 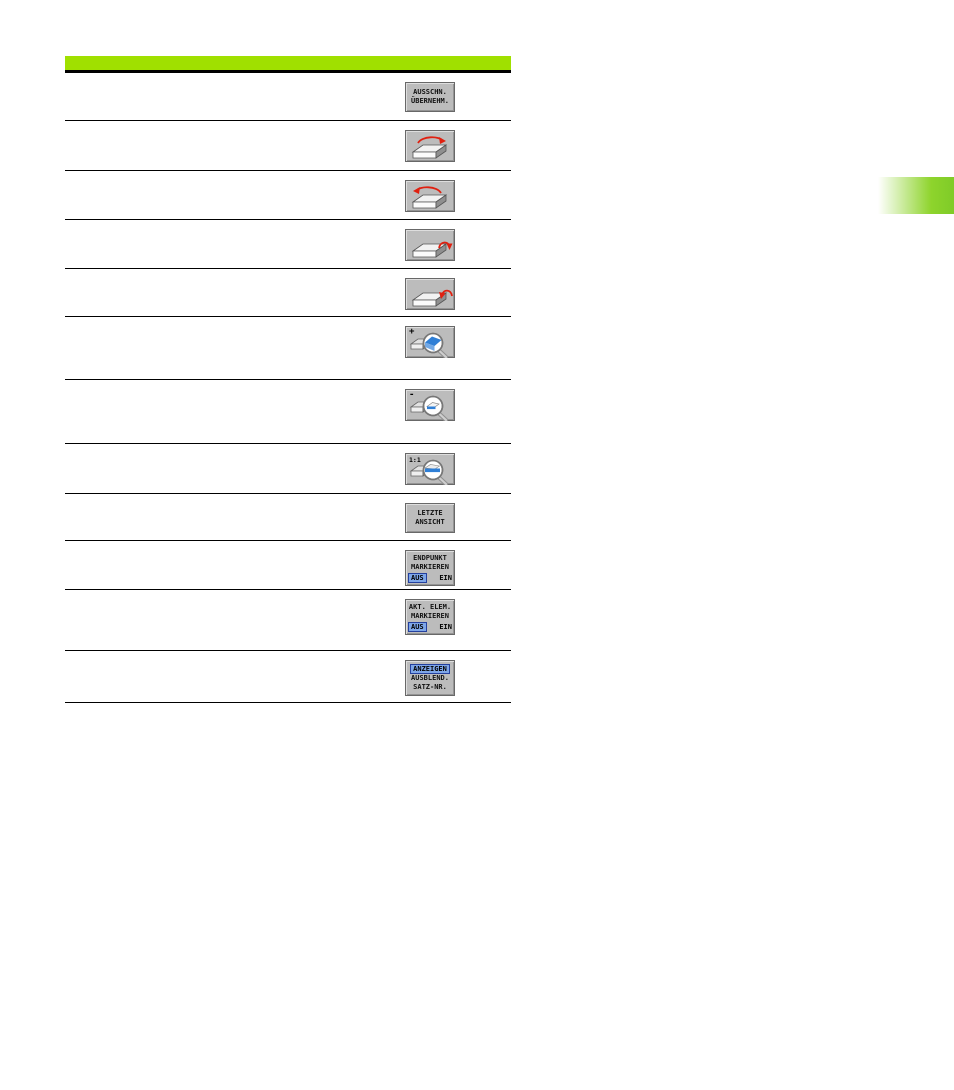 I want to click on softkey-tilt-forward, so click(x=430, y=245).